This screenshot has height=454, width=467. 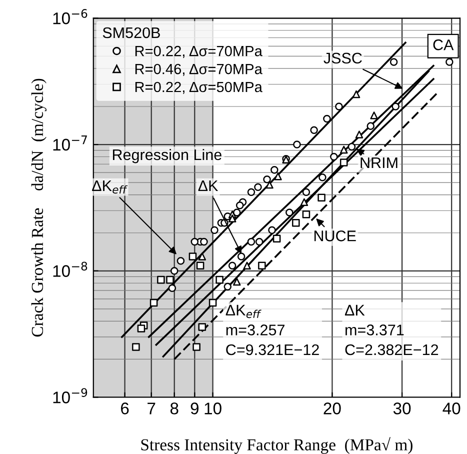 What do you see at coordinates (174, 408) in the screenshot?
I see `x-tick-label: 8` at bounding box center [174, 408].